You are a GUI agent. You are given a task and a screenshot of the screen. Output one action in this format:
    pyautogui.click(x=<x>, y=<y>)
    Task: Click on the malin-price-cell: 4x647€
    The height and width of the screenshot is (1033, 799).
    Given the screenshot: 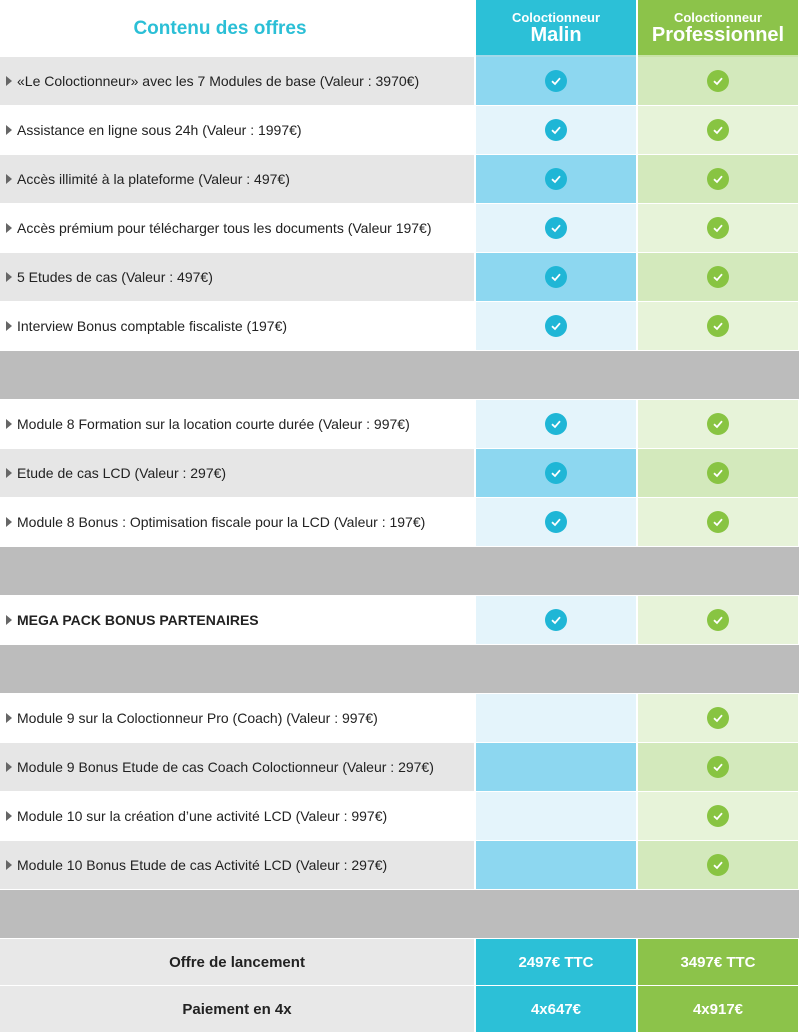 What is the action you would take?
    pyautogui.click(x=556, y=1009)
    